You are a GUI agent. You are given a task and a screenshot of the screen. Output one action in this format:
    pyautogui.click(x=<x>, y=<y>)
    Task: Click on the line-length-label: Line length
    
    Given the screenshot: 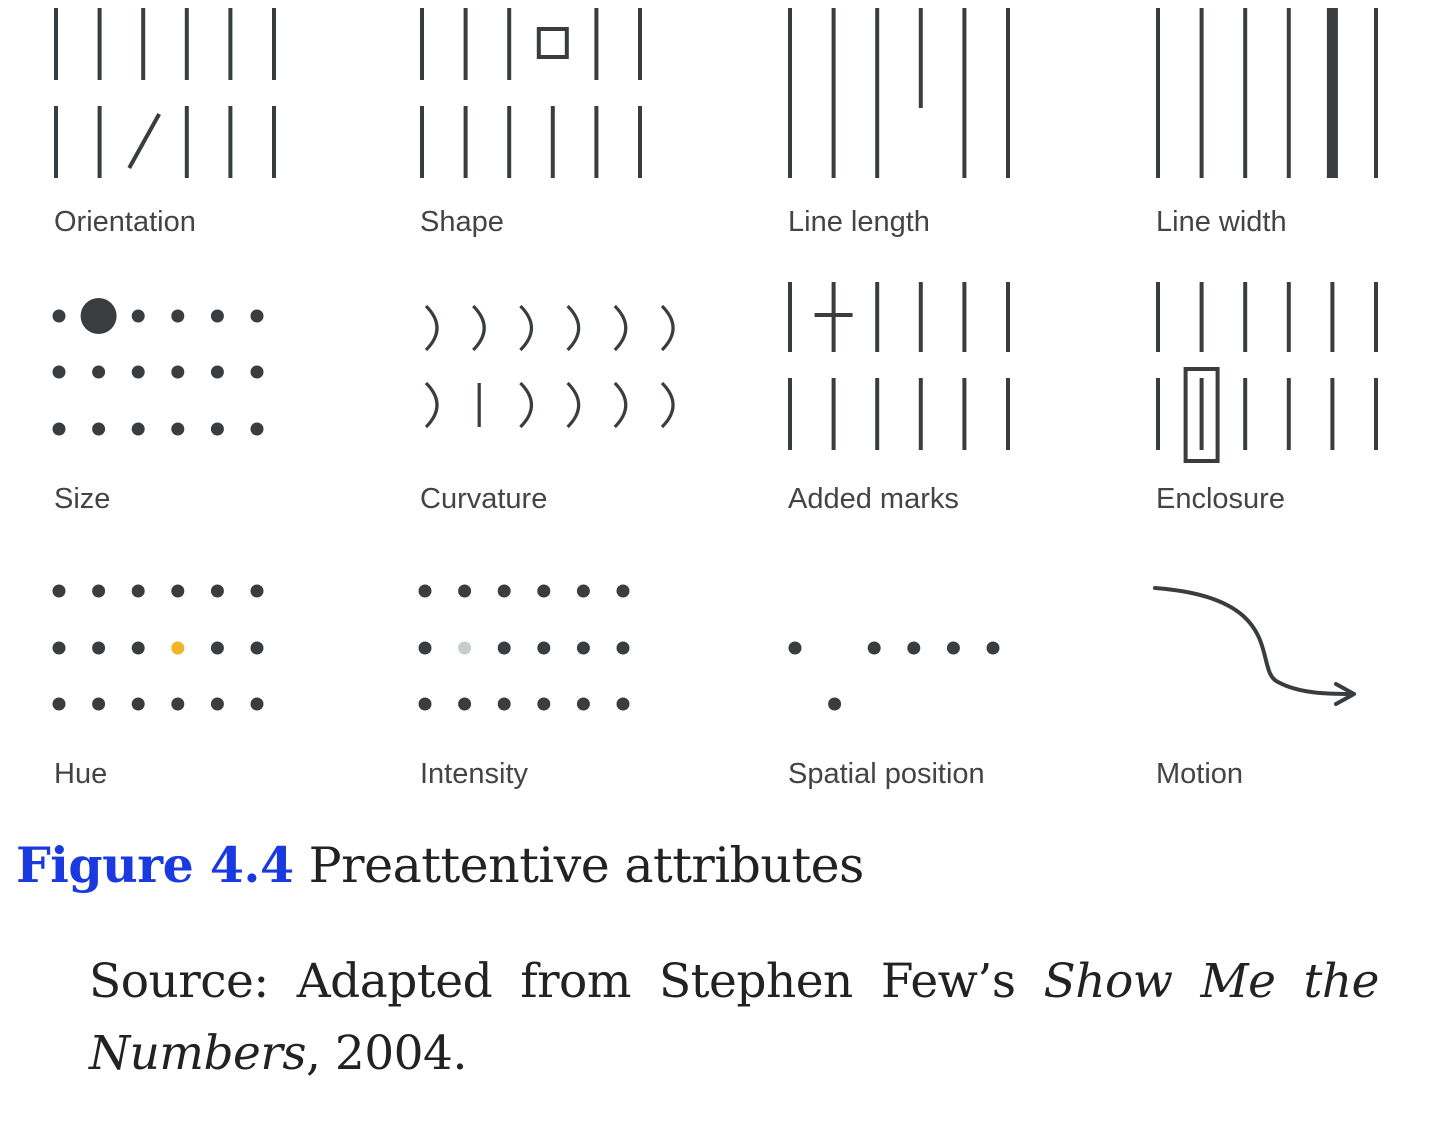 What is the action you would take?
    pyautogui.click(x=859, y=222)
    